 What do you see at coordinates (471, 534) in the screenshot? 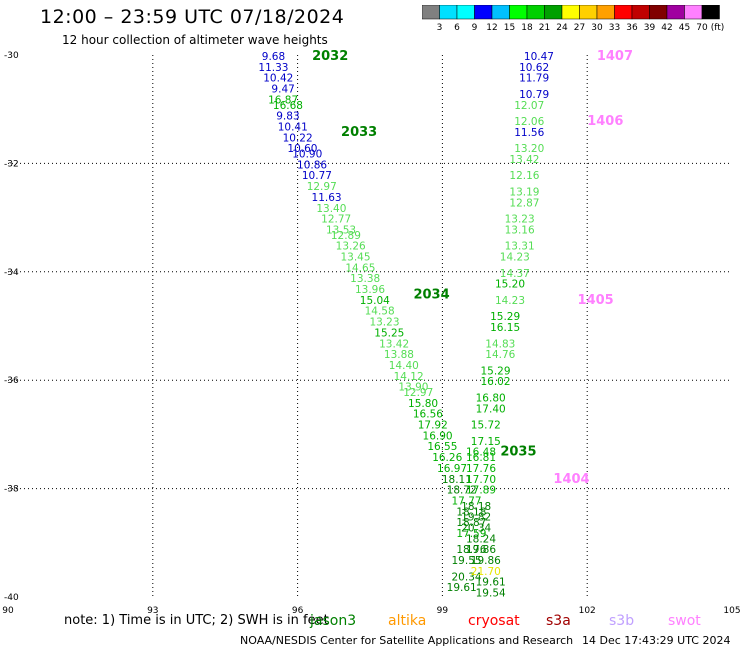
I see `wave-height-point: 17.59` at bounding box center [471, 534].